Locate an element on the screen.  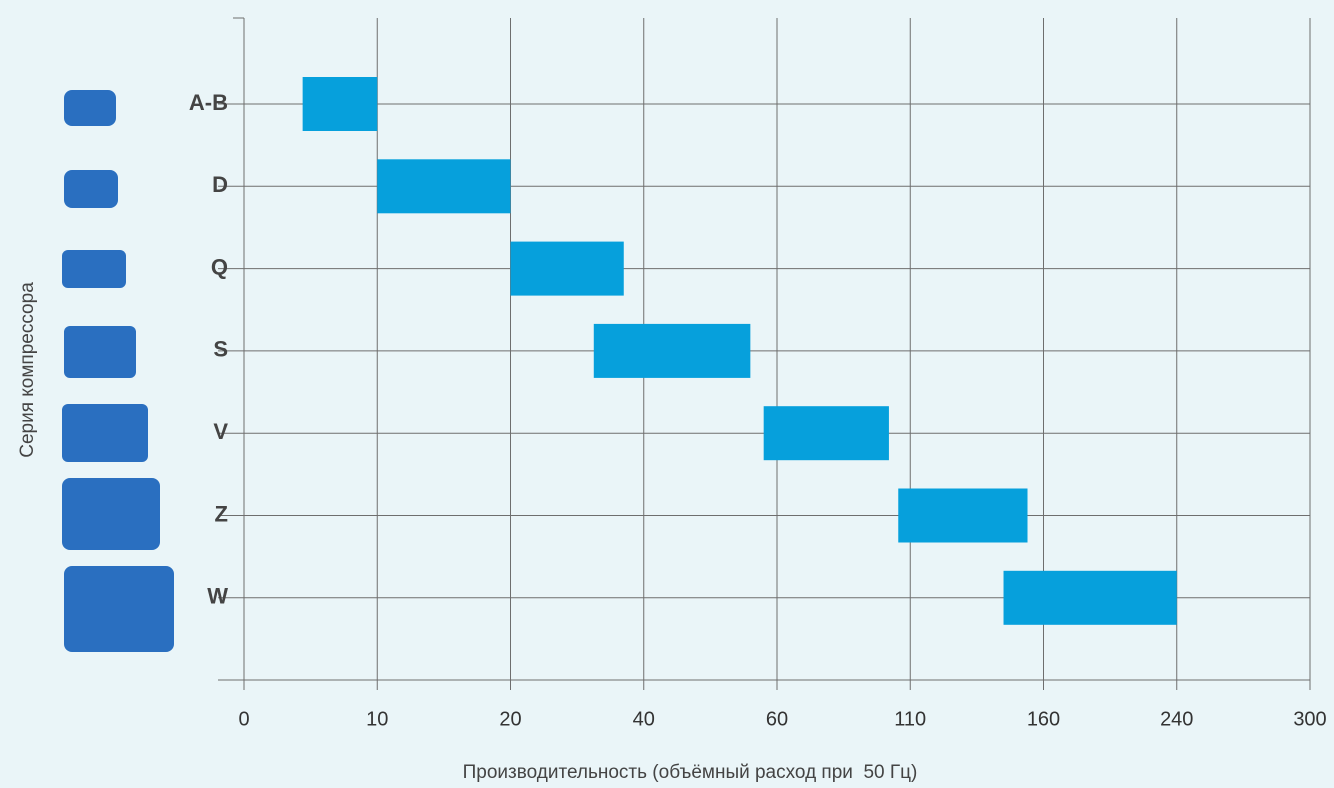
x-tick-label: 110 is located at coordinates (910, 719).